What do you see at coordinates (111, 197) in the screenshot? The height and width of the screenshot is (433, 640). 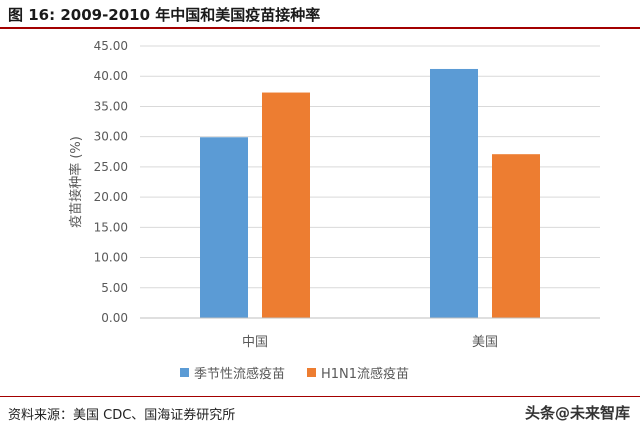 I see `y-tick-label: 20.00` at bounding box center [111, 197].